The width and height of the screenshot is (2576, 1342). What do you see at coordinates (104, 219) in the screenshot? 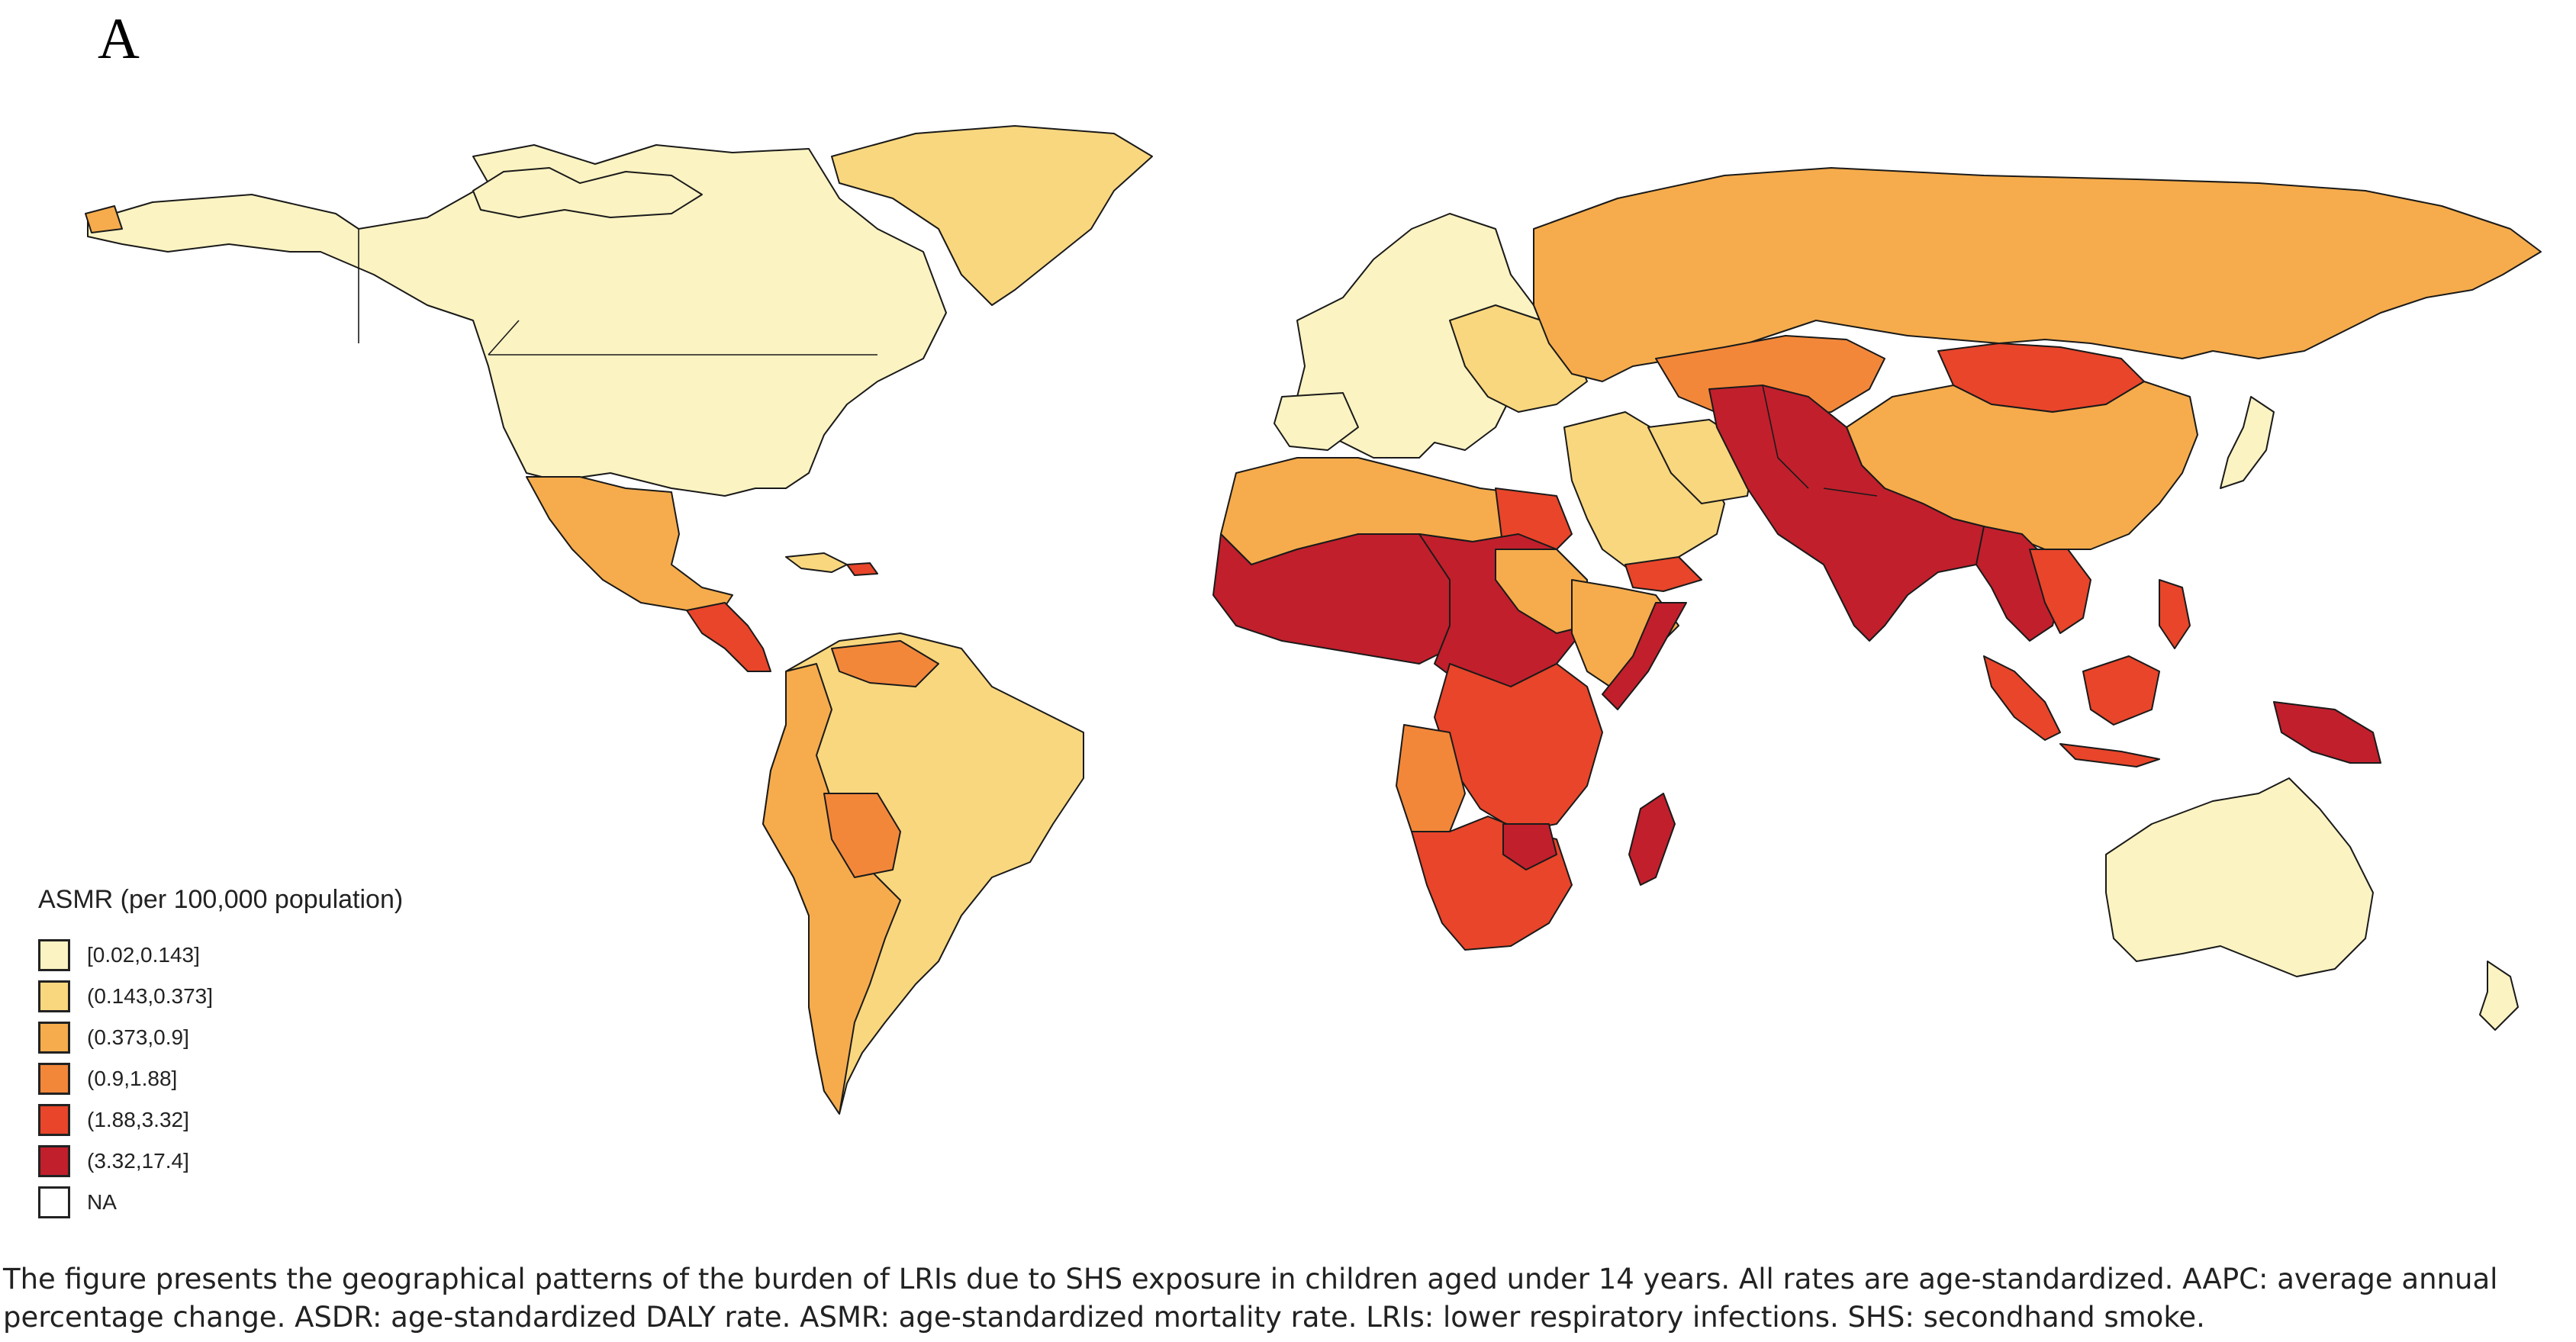
I see `region-east-siberia-tip` at bounding box center [104, 219].